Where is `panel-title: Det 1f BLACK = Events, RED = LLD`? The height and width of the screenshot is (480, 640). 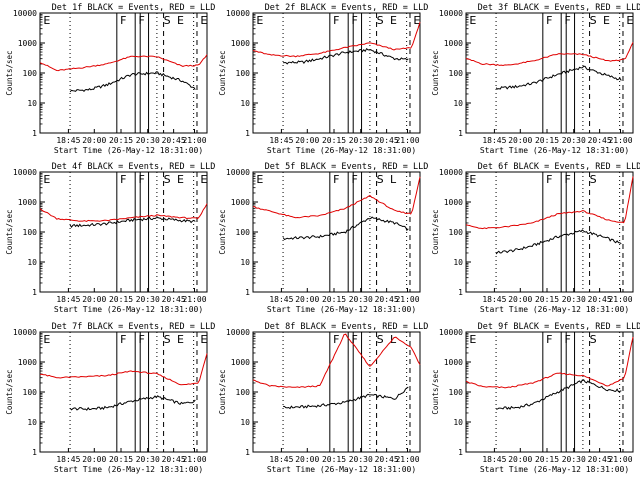 panel-title: Det 1f BLACK = Events, RED = LLD is located at coordinates (134, 8).